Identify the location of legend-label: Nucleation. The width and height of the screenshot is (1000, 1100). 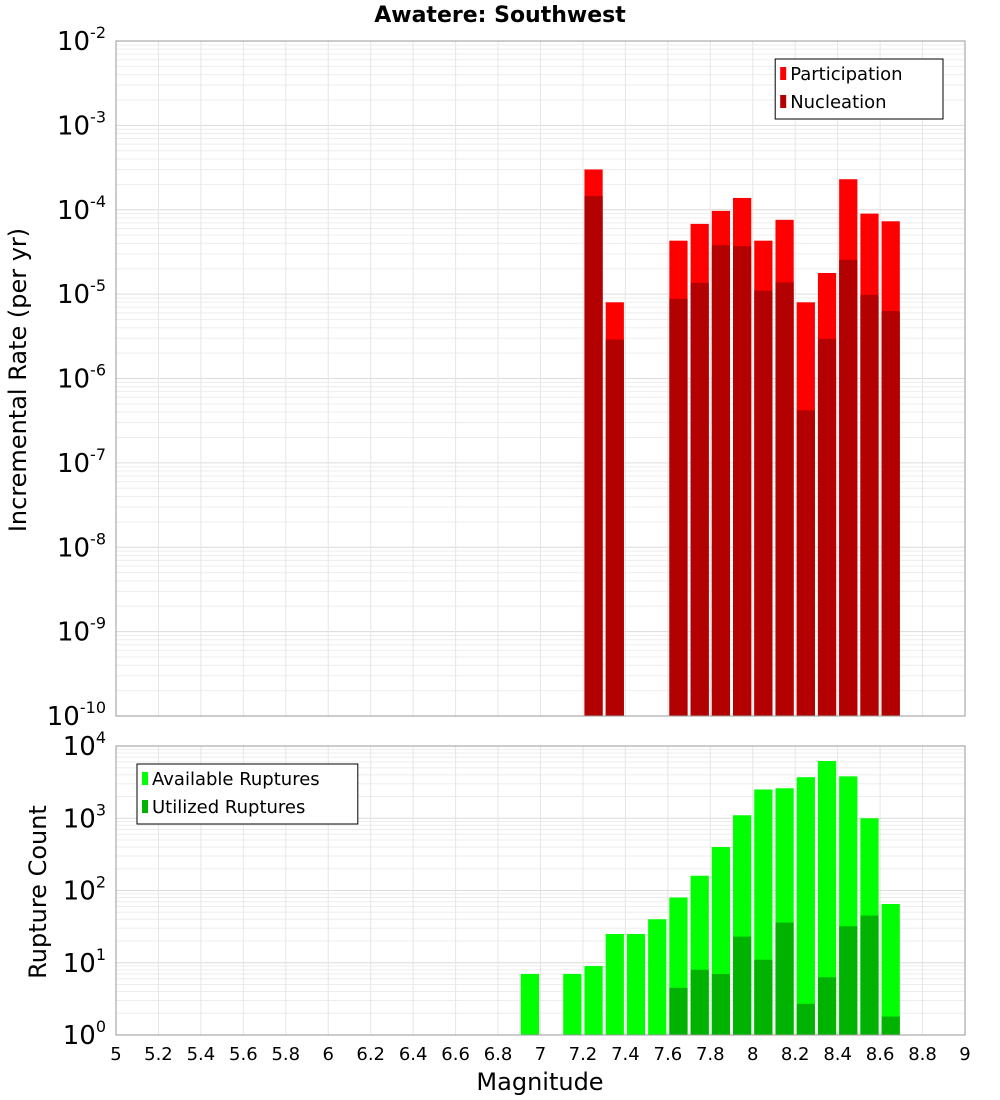
(838, 102).